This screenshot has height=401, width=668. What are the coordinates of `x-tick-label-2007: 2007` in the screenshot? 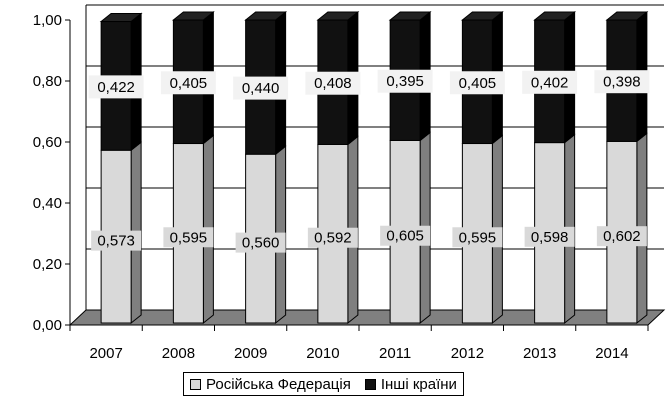 It's located at (105, 353).